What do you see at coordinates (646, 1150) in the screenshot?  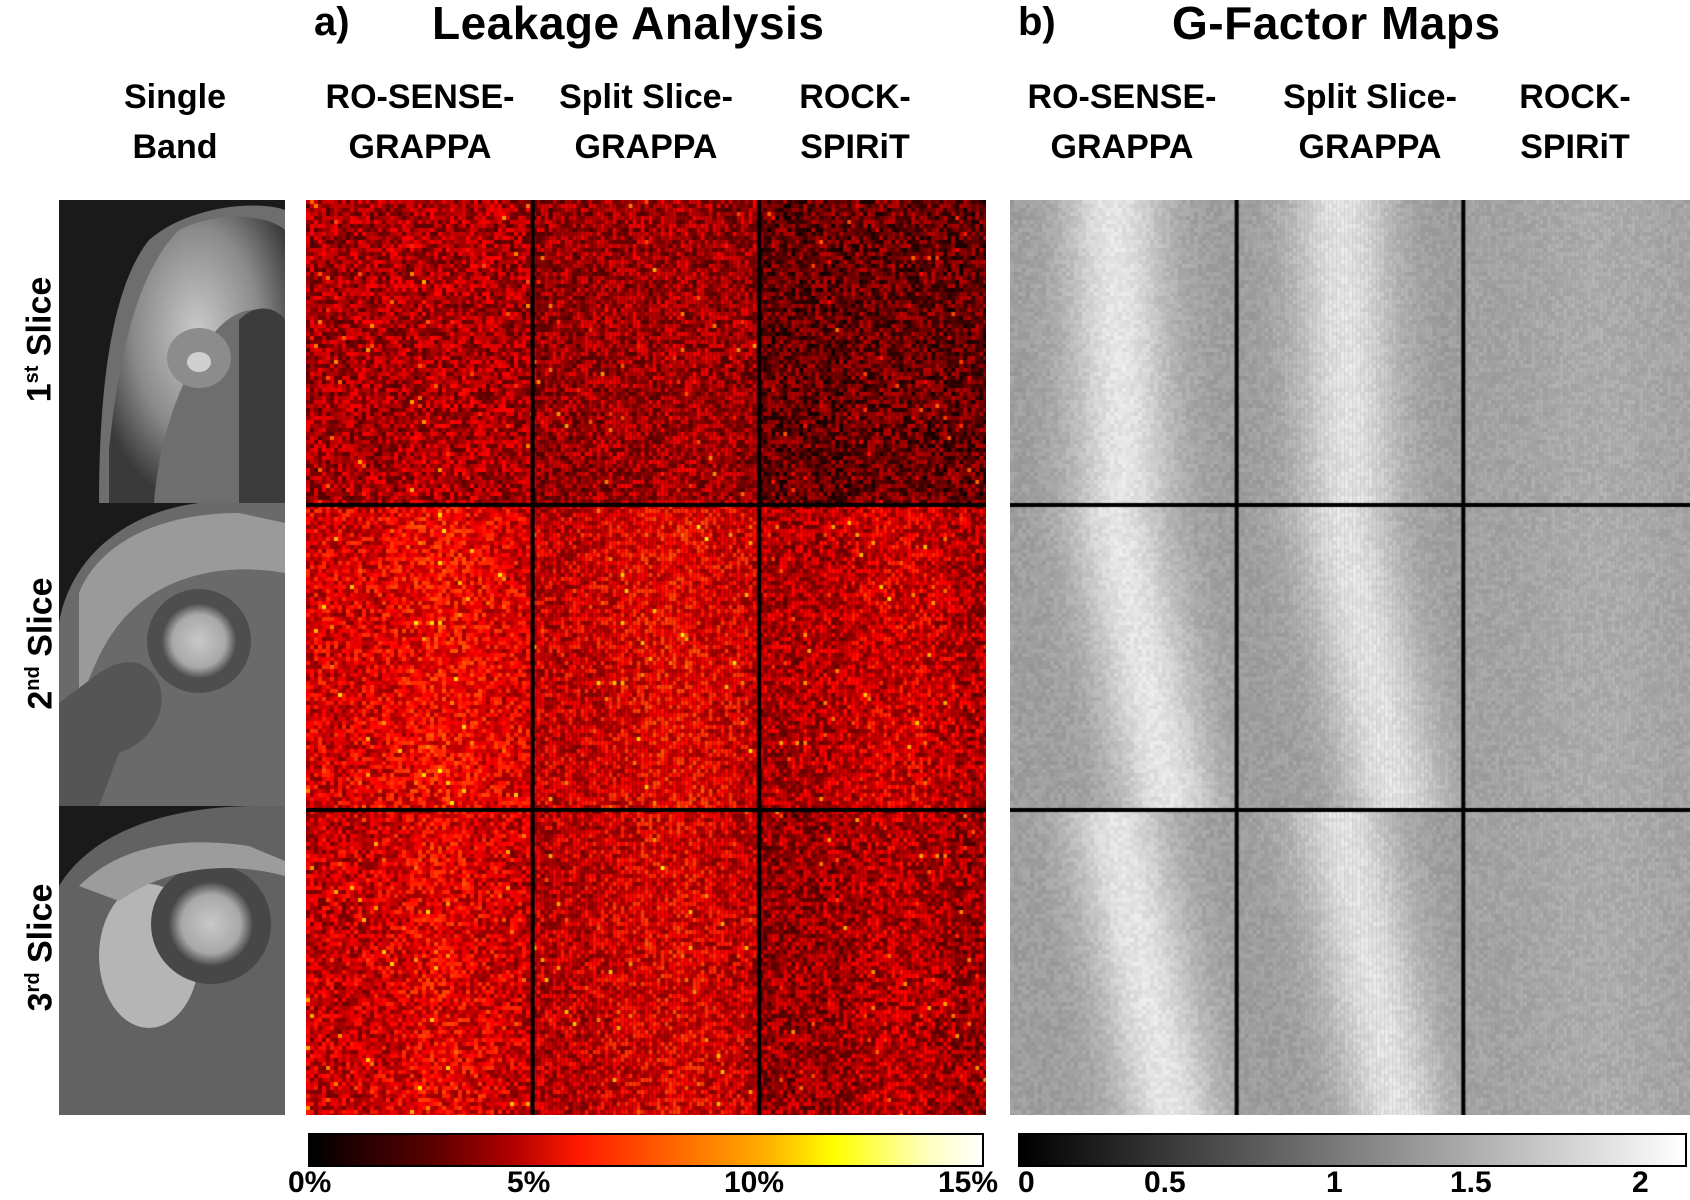 I see `leakage-colorbar` at bounding box center [646, 1150].